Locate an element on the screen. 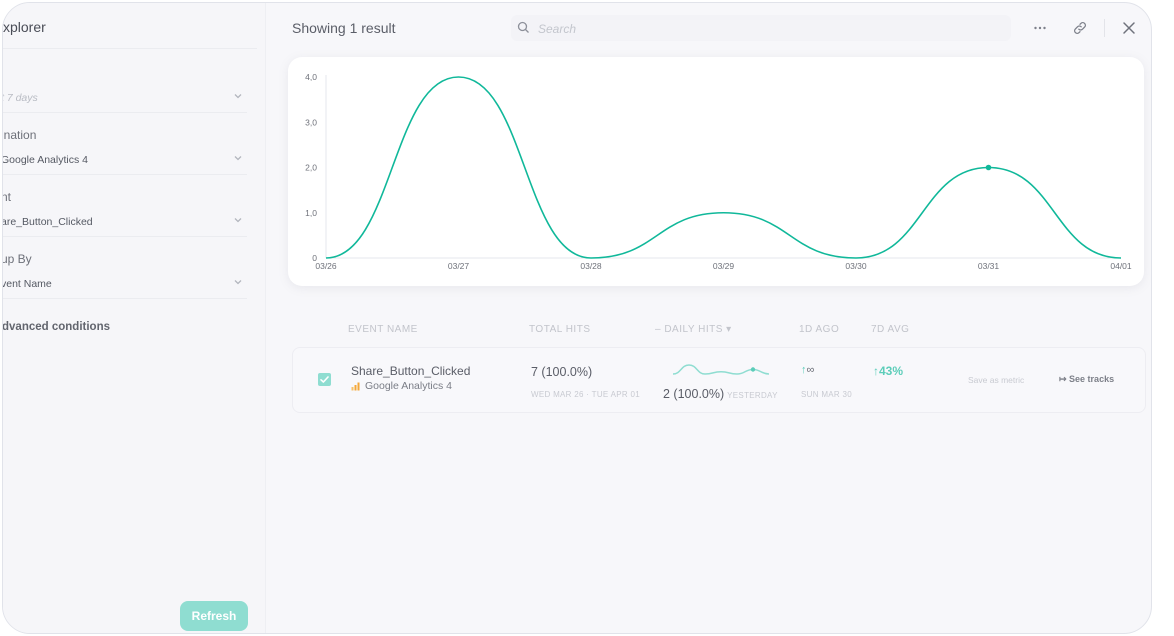 This screenshot has width=1174, height=636. y-tick-label: 1,0 is located at coordinates (311, 213).